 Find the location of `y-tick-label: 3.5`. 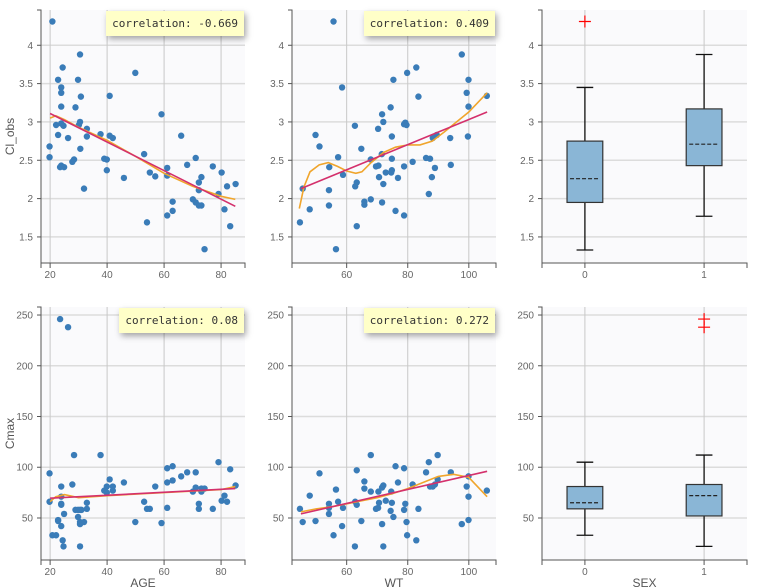

y-tick-label: 3.5 is located at coordinates (26, 84).